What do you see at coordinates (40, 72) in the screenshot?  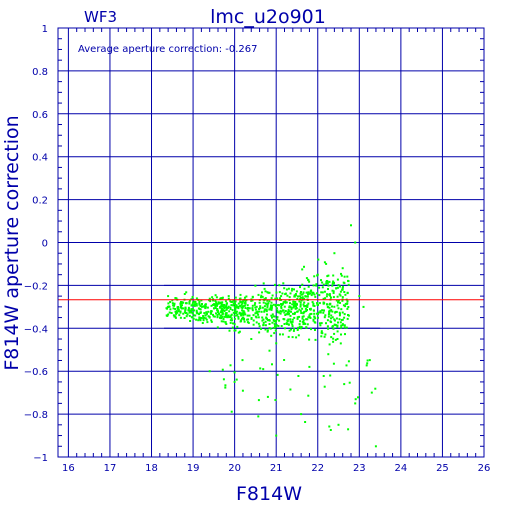 I see `y-tick-label: 0.8` at bounding box center [40, 72].